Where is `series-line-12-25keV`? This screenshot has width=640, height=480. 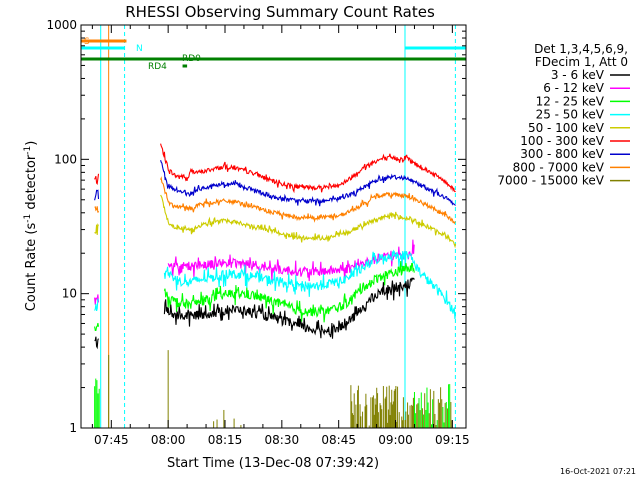
series-line-12-25keV is located at coordinates (289, 292).